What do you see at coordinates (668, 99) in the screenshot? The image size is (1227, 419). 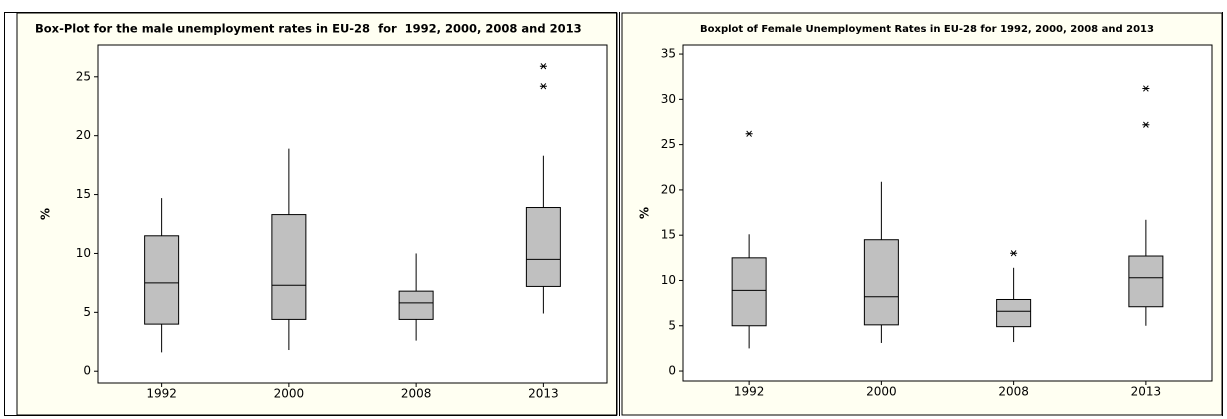 I see `y-tick-label: 30` at bounding box center [668, 99].